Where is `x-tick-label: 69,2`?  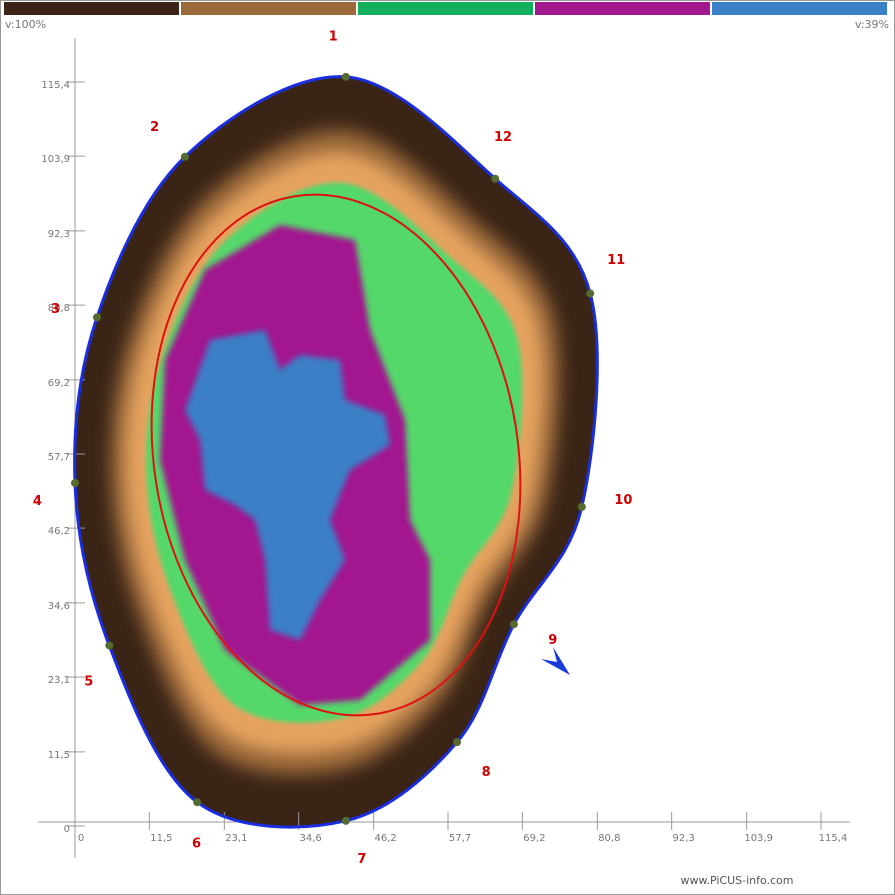 x-tick-label: 69,2 is located at coordinates (534, 838).